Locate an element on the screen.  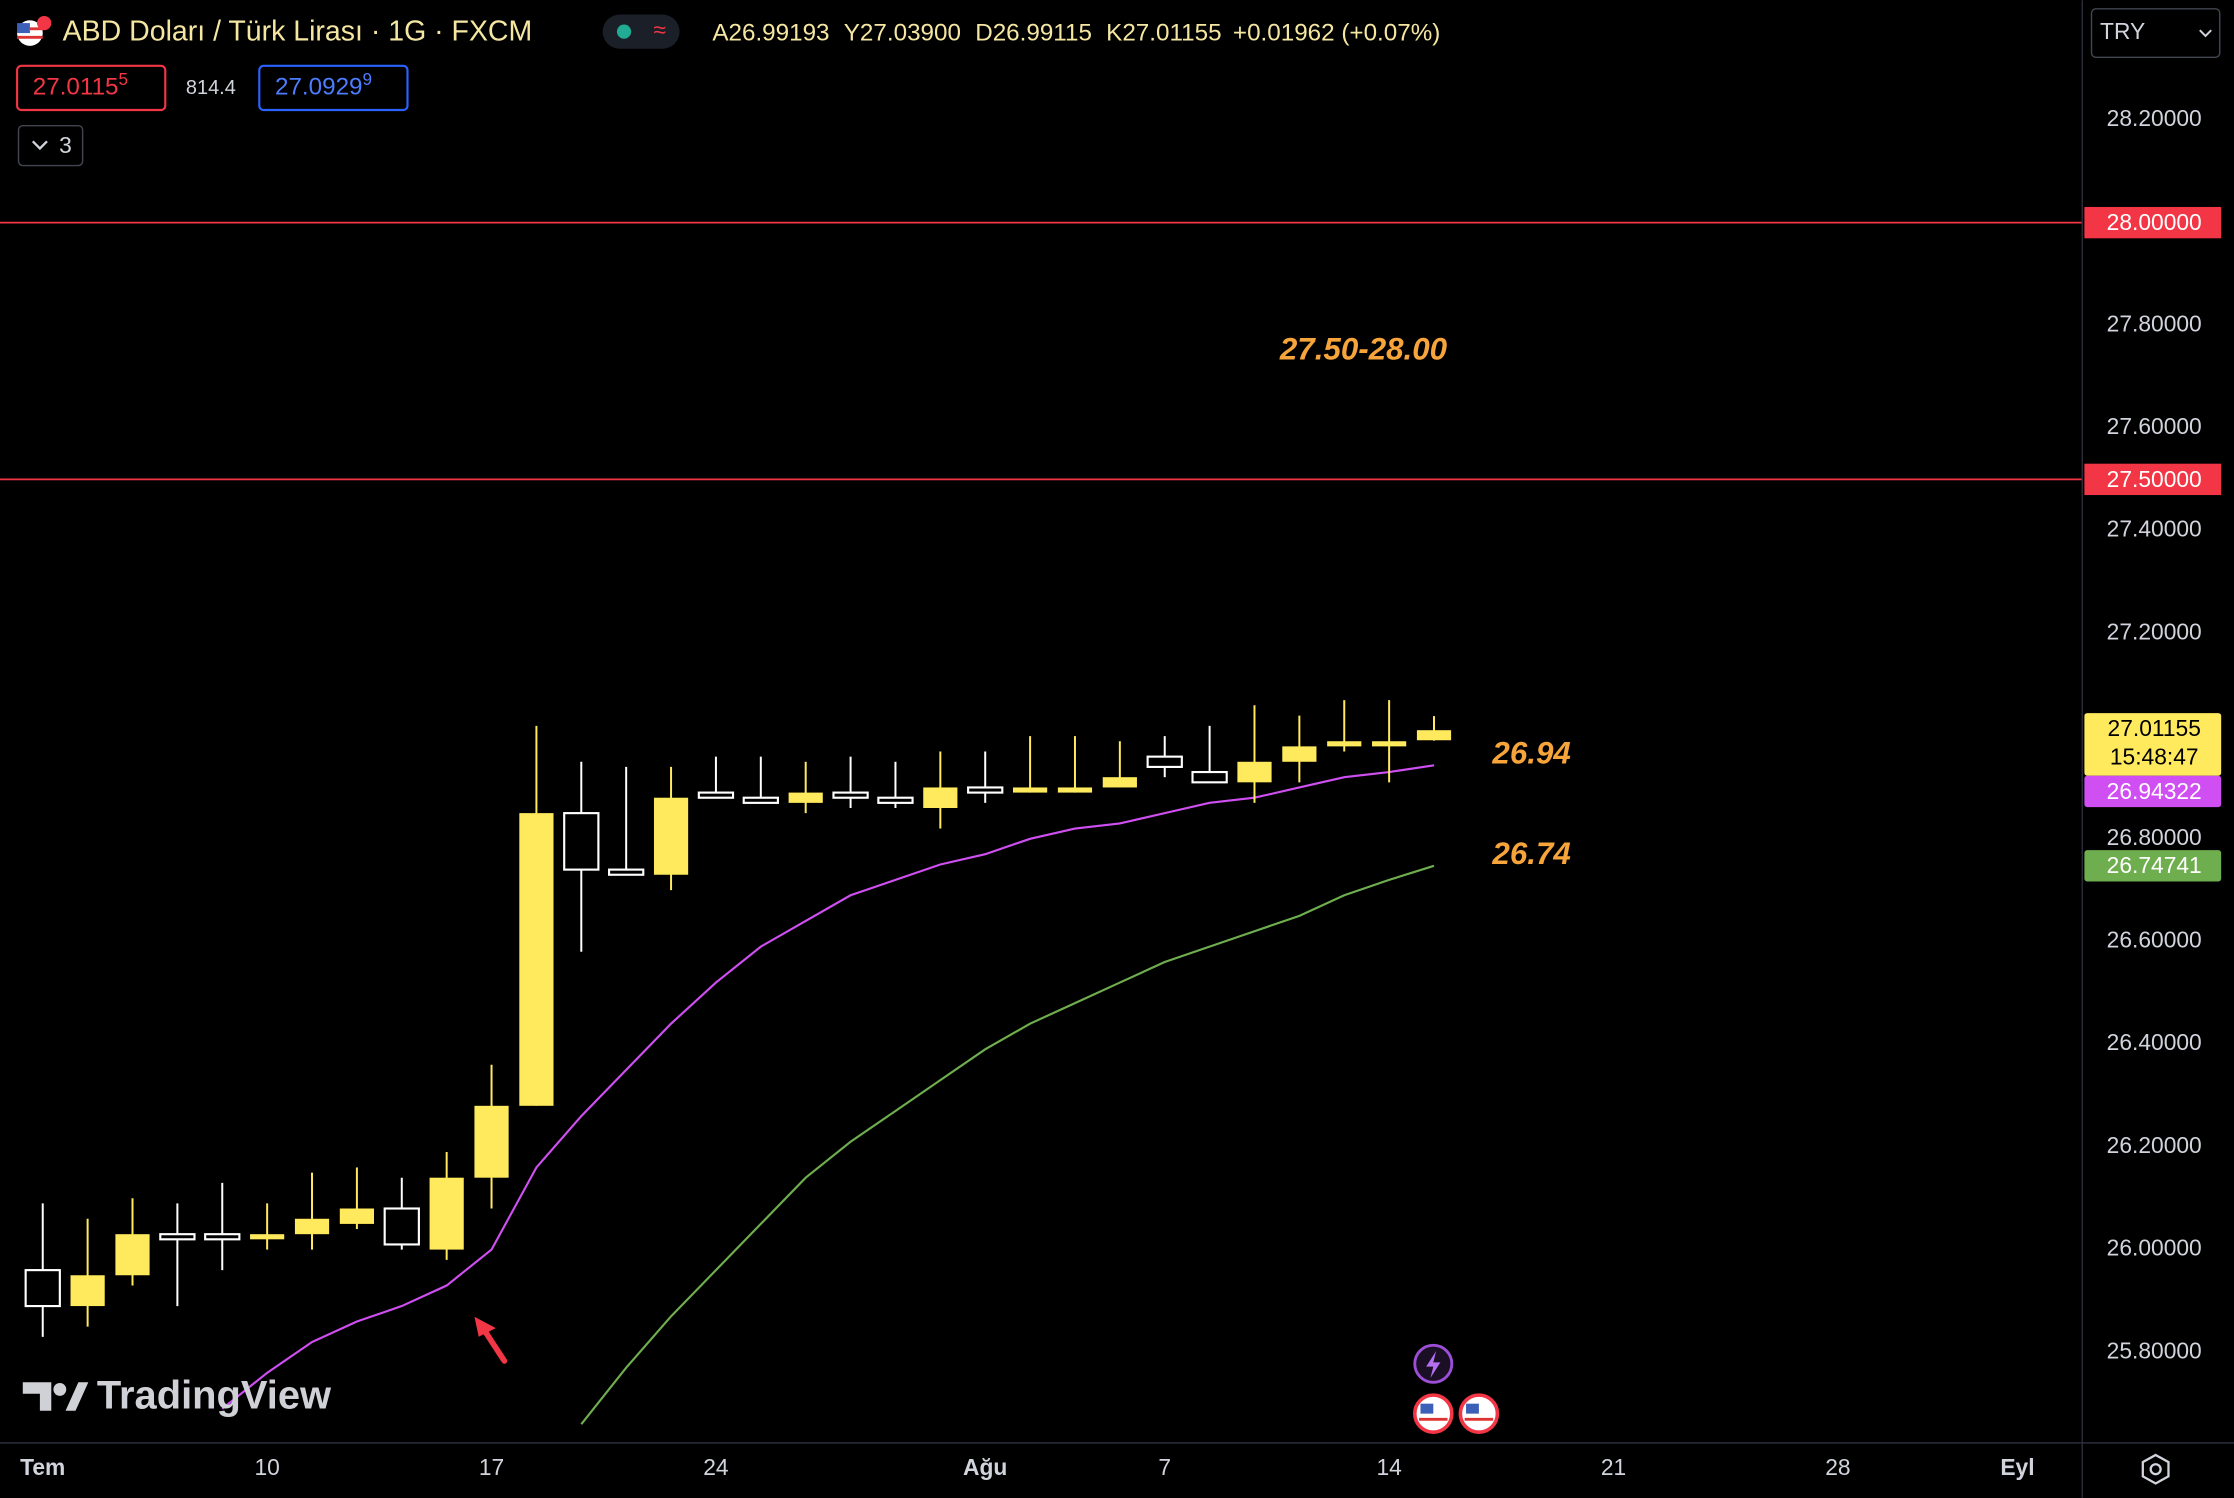
bid-price-sup: 5 is located at coordinates (124, 79).